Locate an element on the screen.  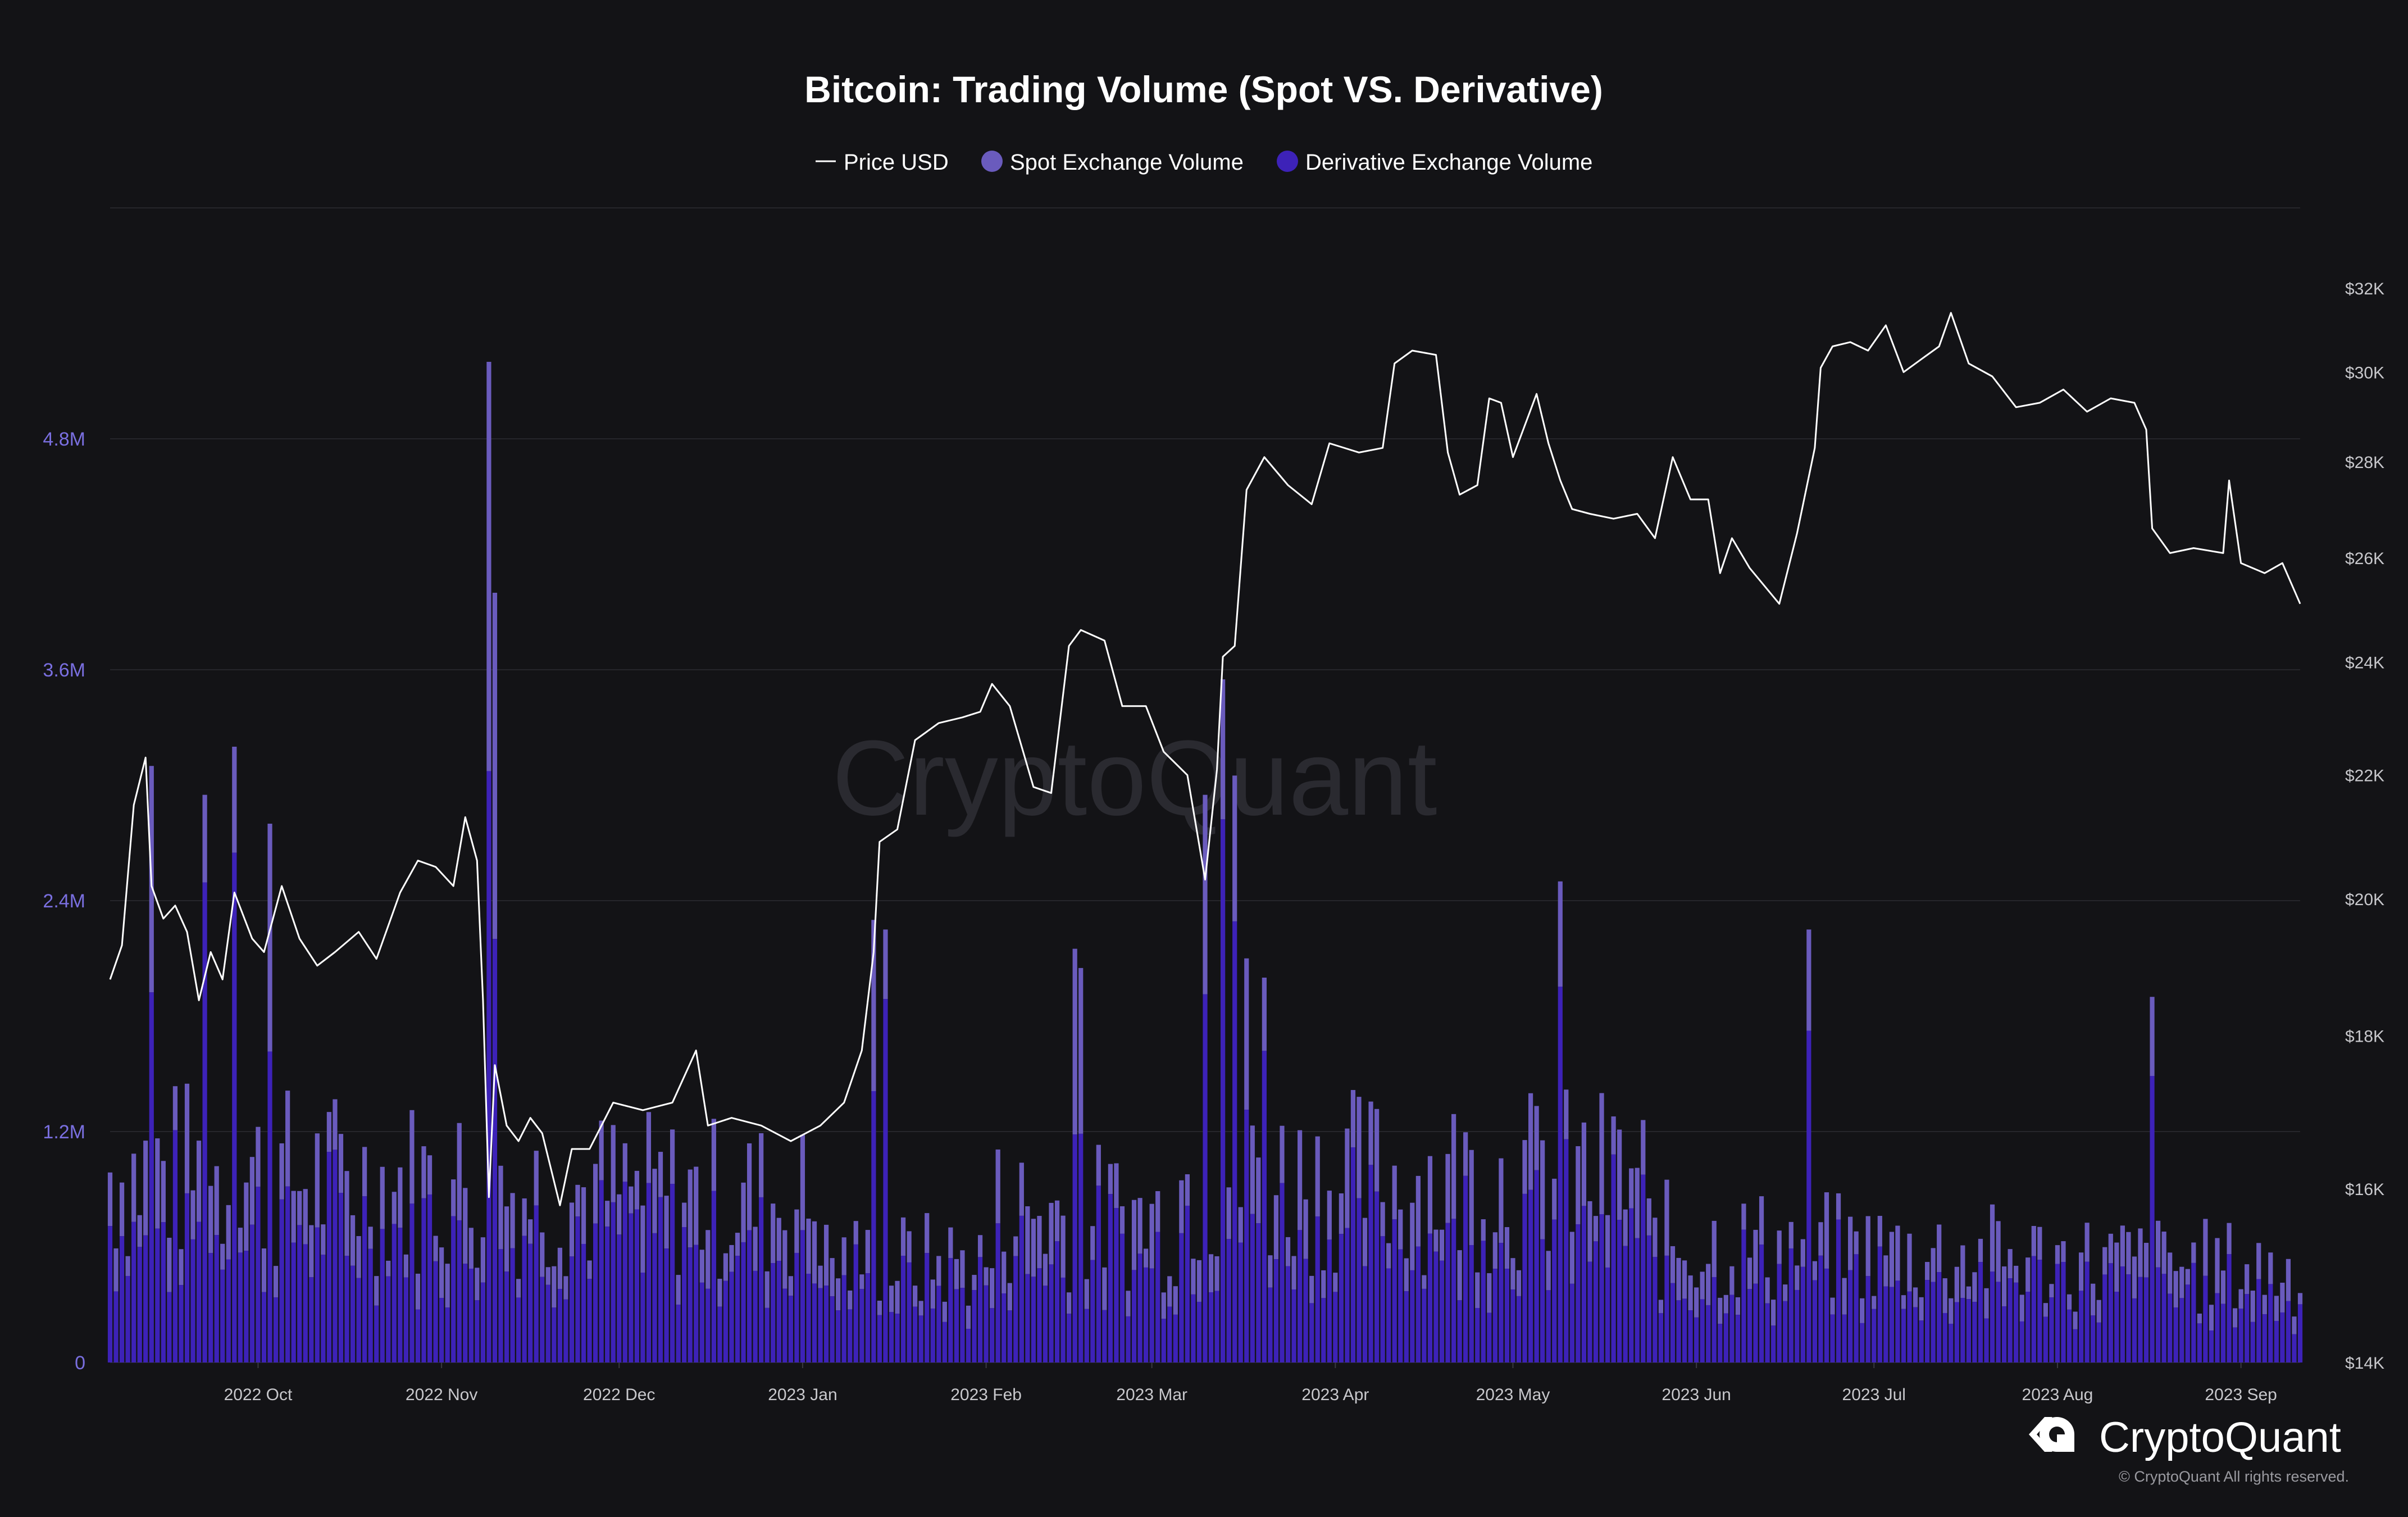
y-right-tick-label: $14K is located at coordinates (2364, 1363).